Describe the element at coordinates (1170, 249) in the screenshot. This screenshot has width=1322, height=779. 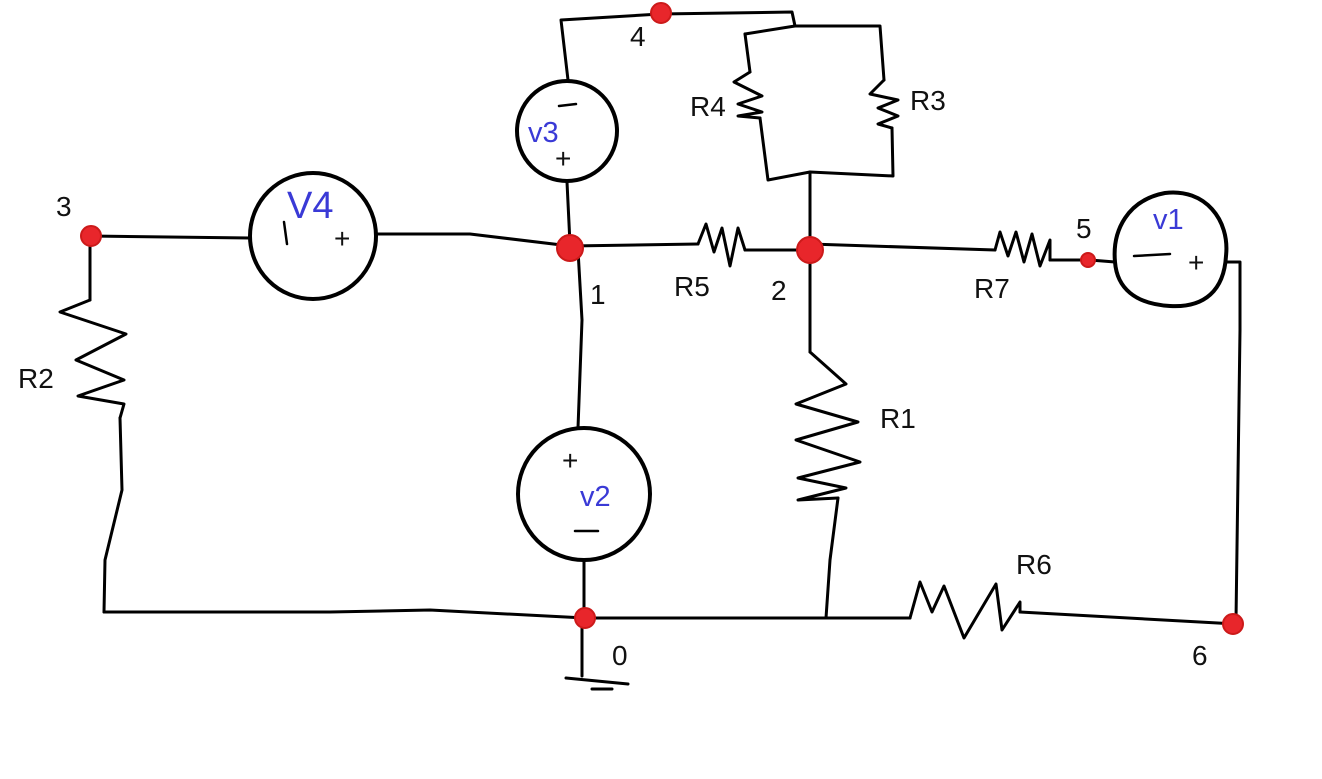
I see `voltage-source-v1` at that location.